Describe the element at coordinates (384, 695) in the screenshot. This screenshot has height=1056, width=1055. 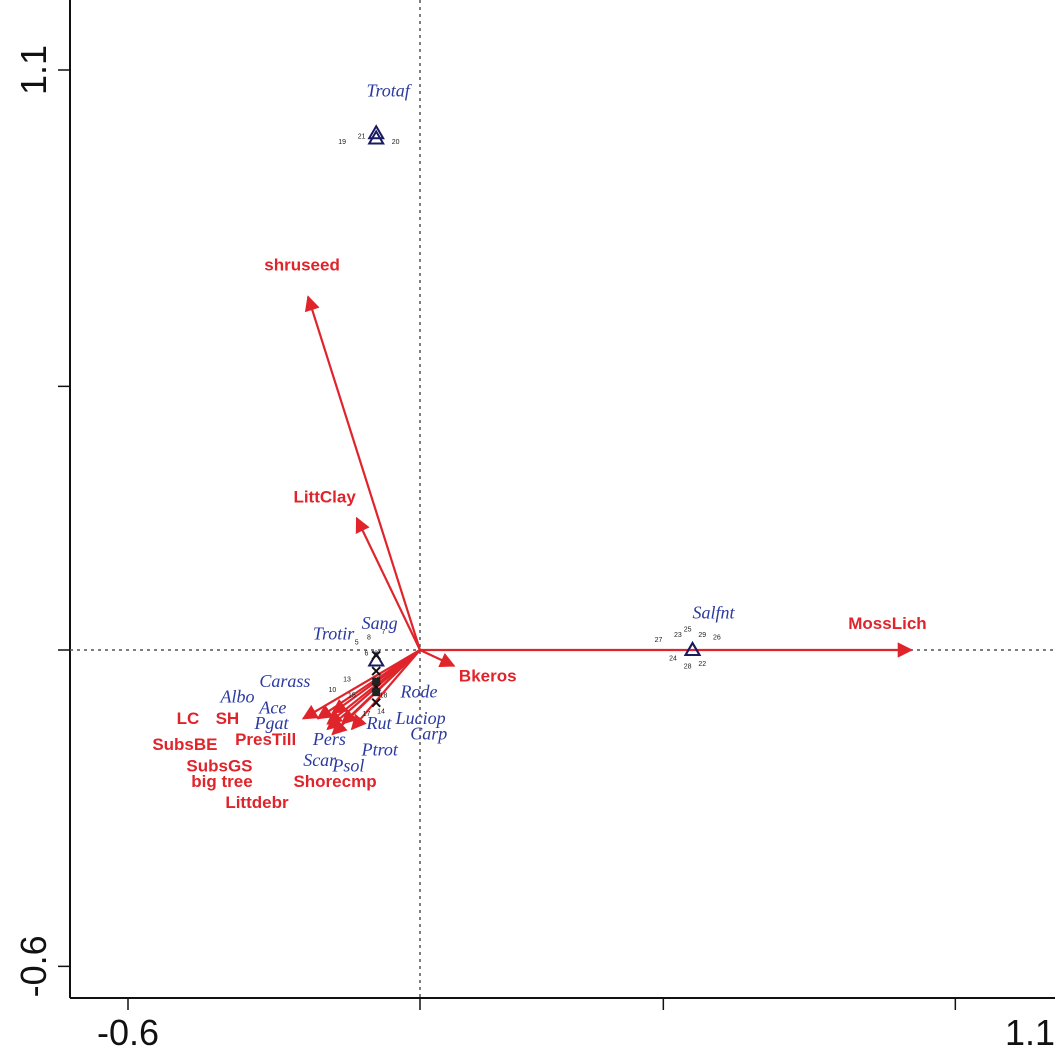
I see `site-label: 18` at that location.